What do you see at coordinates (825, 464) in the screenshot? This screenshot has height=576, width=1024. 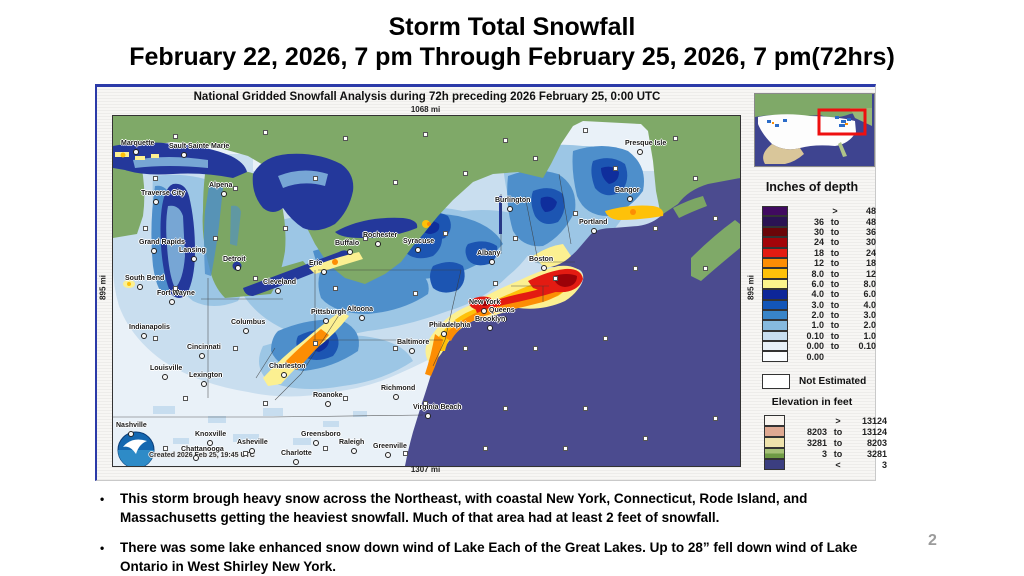 I see `elevation-legend-row: <3` at bounding box center [825, 464].